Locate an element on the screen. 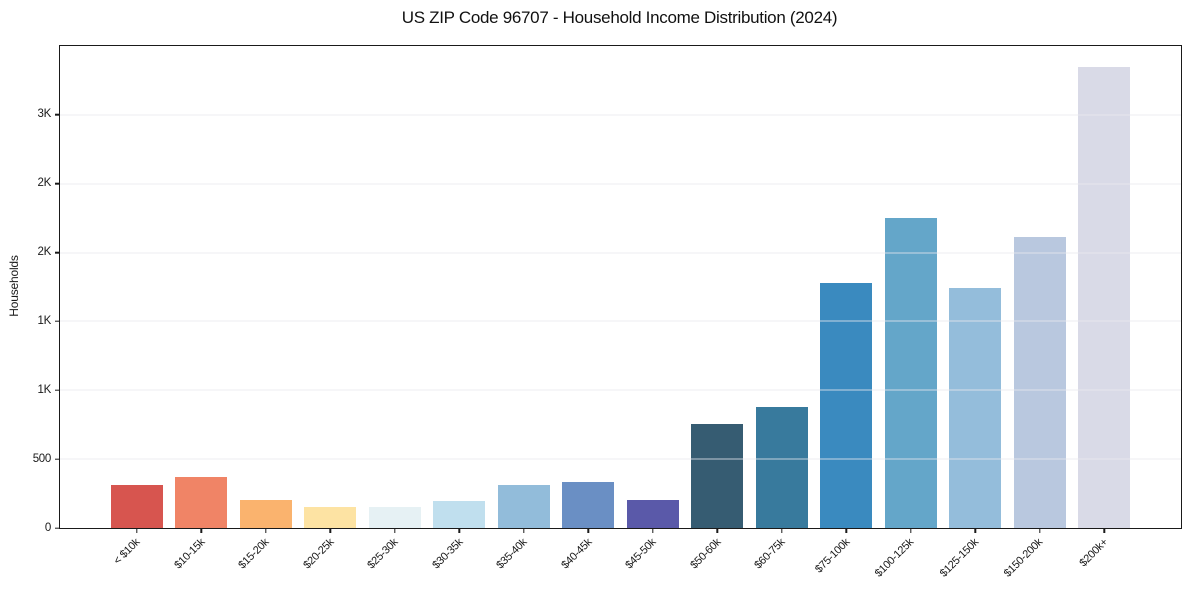  x-tick-label: $40-45k is located at coordinates (576, 554).